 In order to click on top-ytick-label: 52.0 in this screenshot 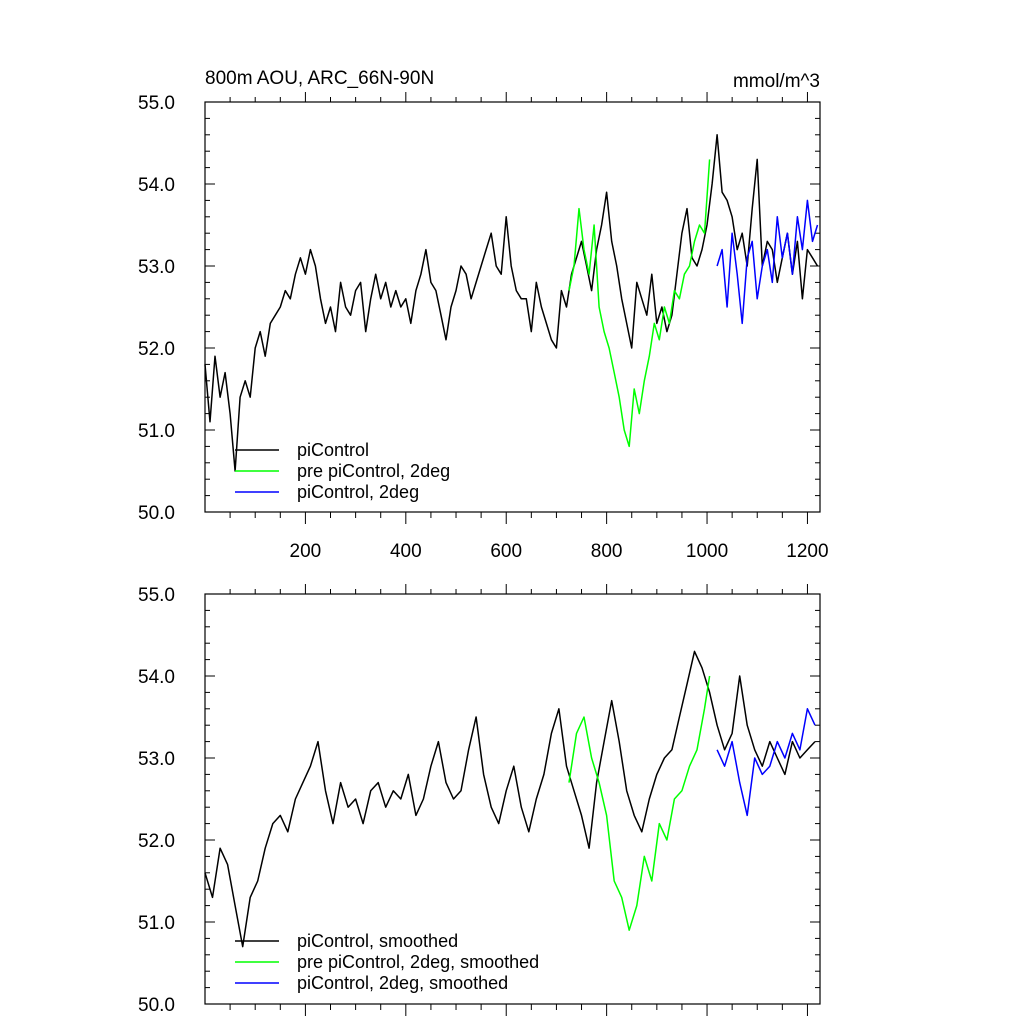, I will do `click(156, 349)`.